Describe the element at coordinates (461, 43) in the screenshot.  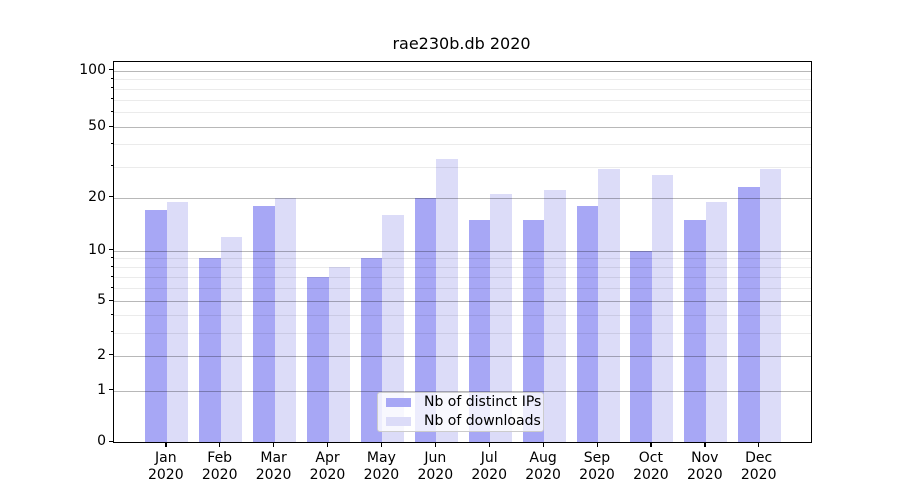
I see `chart-title: rae230b.db 2020` at that location.